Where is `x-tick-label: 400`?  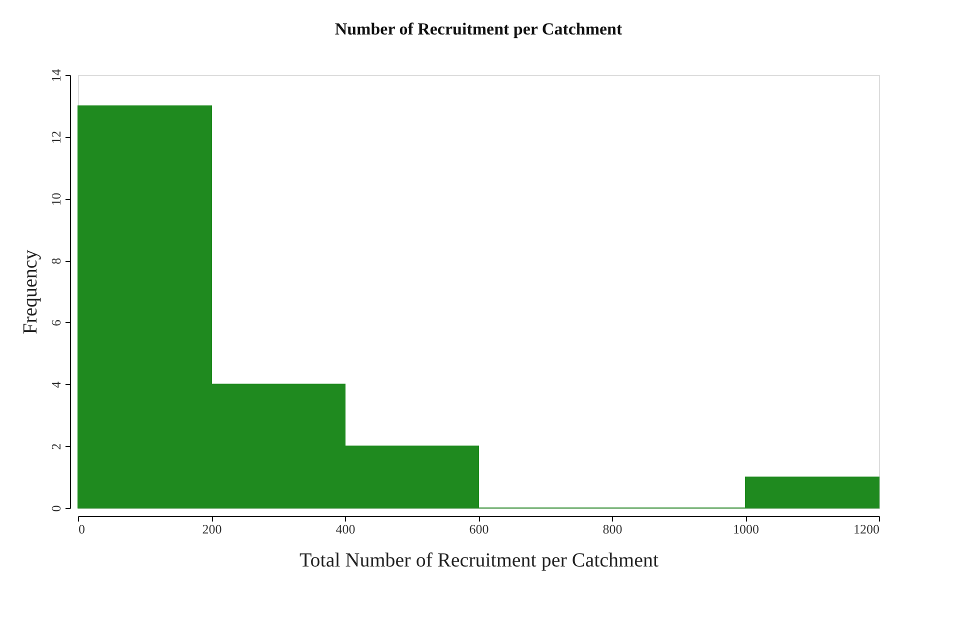
x-tick-label: 400 is located at coordinates (346, 529).